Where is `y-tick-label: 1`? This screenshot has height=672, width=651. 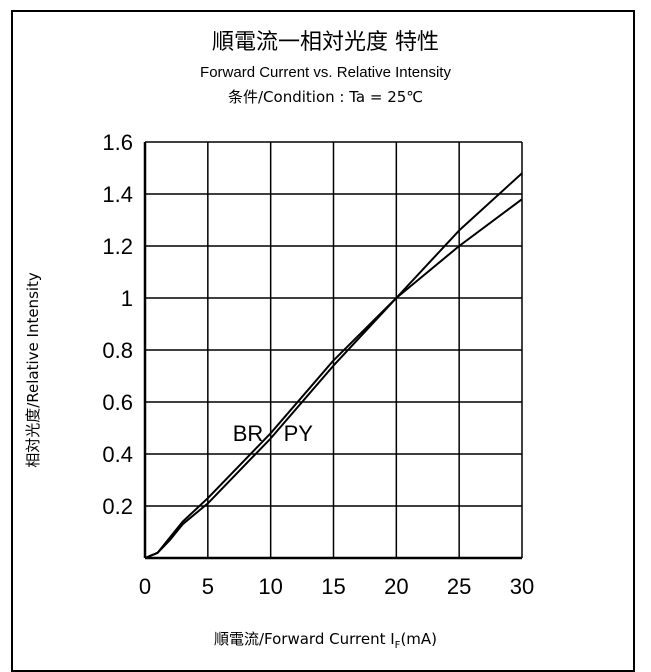
y-tick-label: 1 is located at coordinates (127, 298).